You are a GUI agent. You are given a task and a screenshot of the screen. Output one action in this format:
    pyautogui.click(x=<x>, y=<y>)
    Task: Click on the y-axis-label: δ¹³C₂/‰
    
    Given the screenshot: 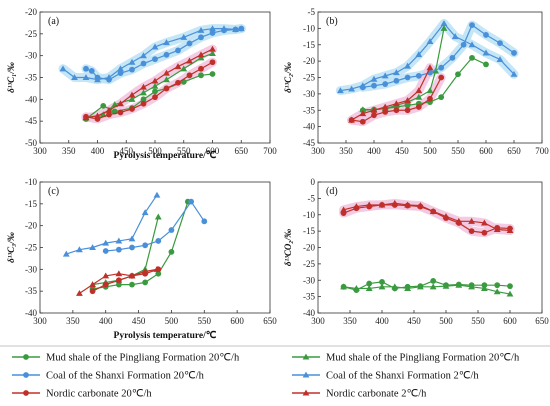 What is the action you would take?
    pyautogui.click(x=288, y=77)
    